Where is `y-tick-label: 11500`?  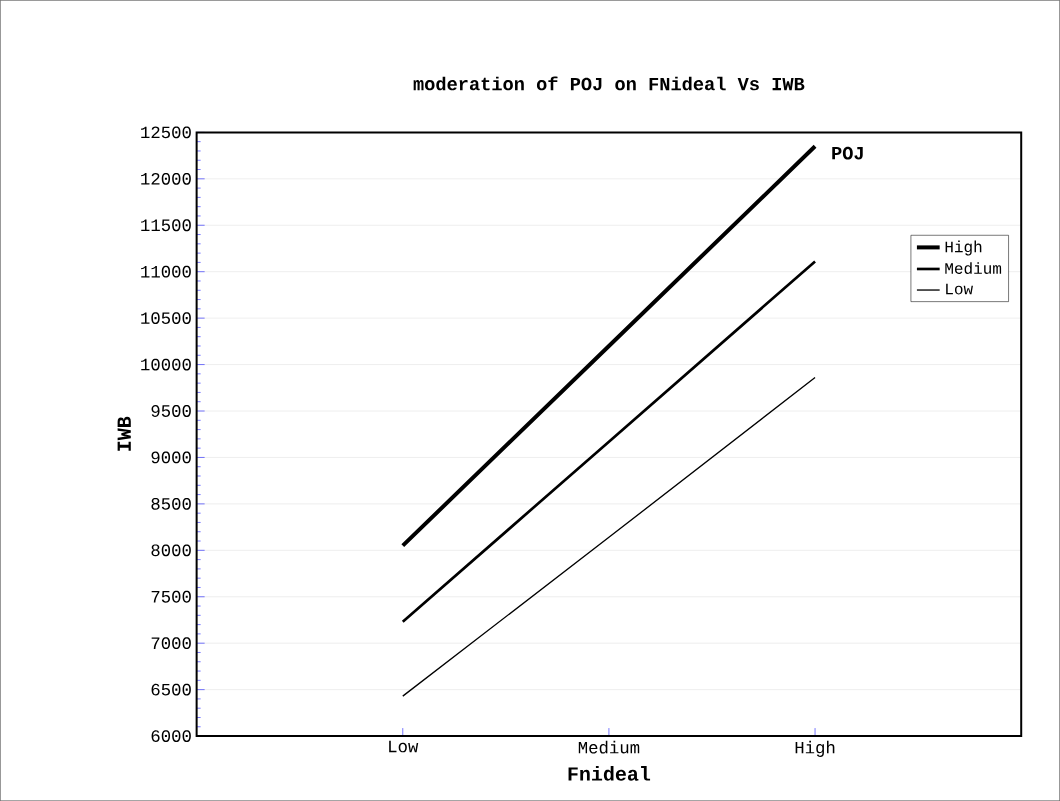 y-tick-label: 11500 is located at coordinates (166, 225).